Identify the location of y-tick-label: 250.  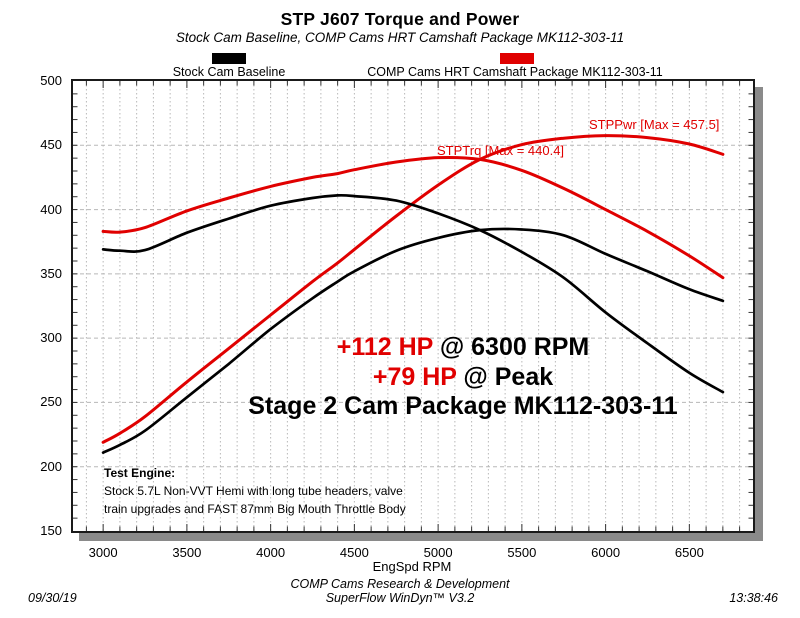
(51, 402).